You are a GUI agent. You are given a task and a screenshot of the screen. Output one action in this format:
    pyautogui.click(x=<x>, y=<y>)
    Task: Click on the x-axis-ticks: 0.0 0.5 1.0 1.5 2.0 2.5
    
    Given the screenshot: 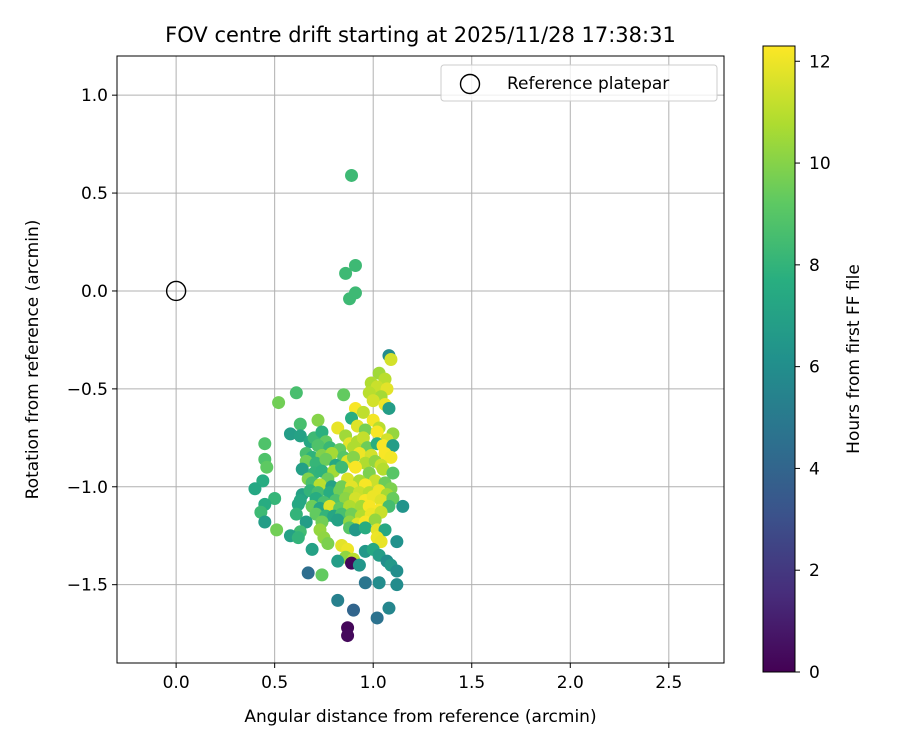 What is the action you would take?
    pyautogui.click(x=422, y=678)
    